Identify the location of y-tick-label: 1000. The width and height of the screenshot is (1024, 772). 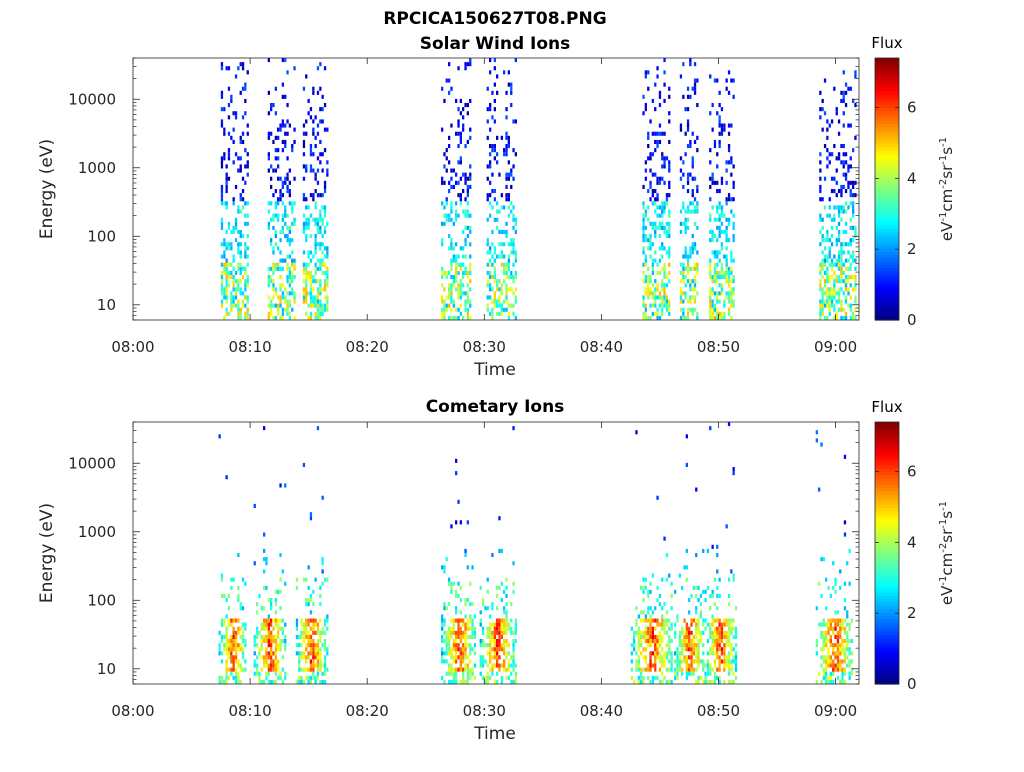
(97, 168).